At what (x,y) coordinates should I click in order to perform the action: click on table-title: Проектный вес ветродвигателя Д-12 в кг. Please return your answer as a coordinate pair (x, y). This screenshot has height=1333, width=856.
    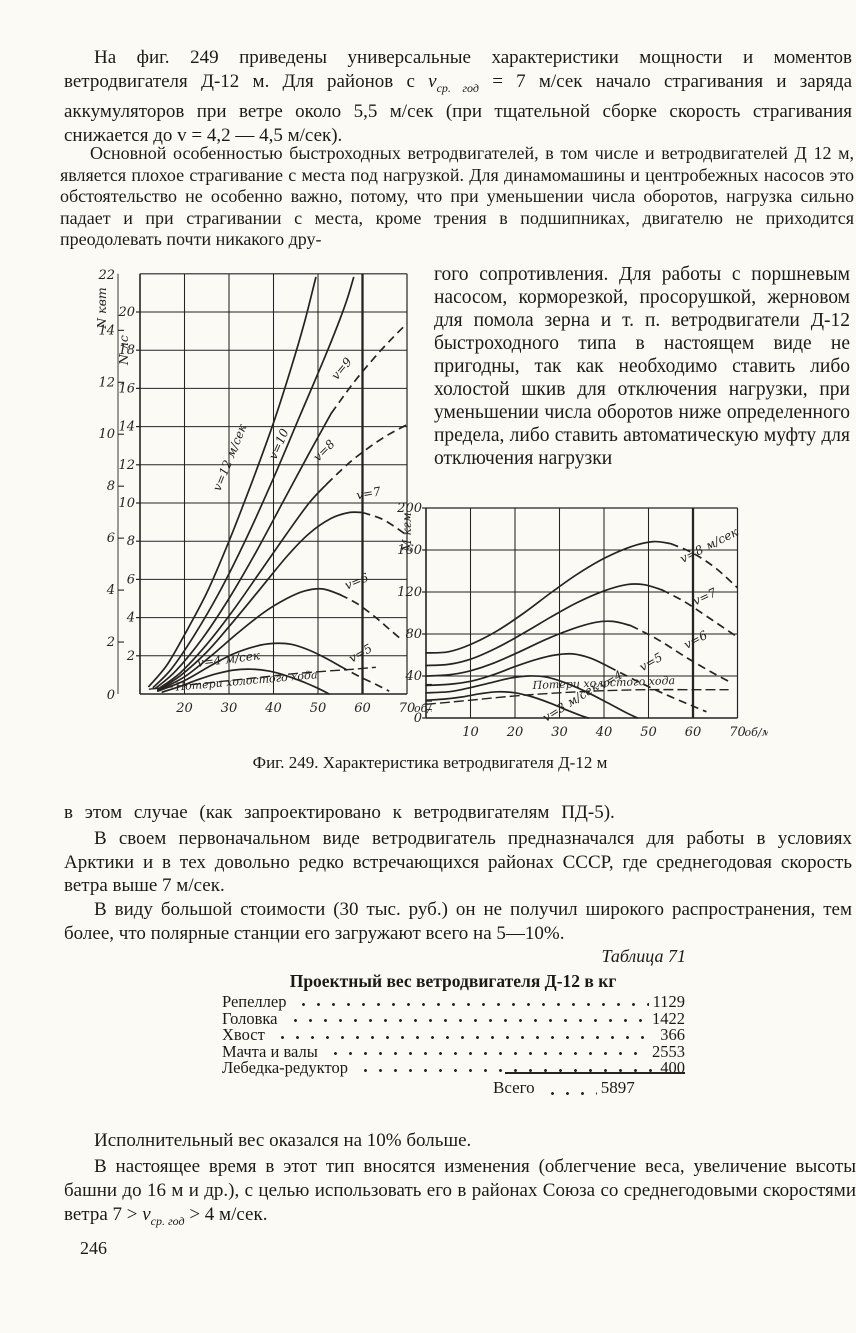
    Looking at the image, I should click on (453, 981).